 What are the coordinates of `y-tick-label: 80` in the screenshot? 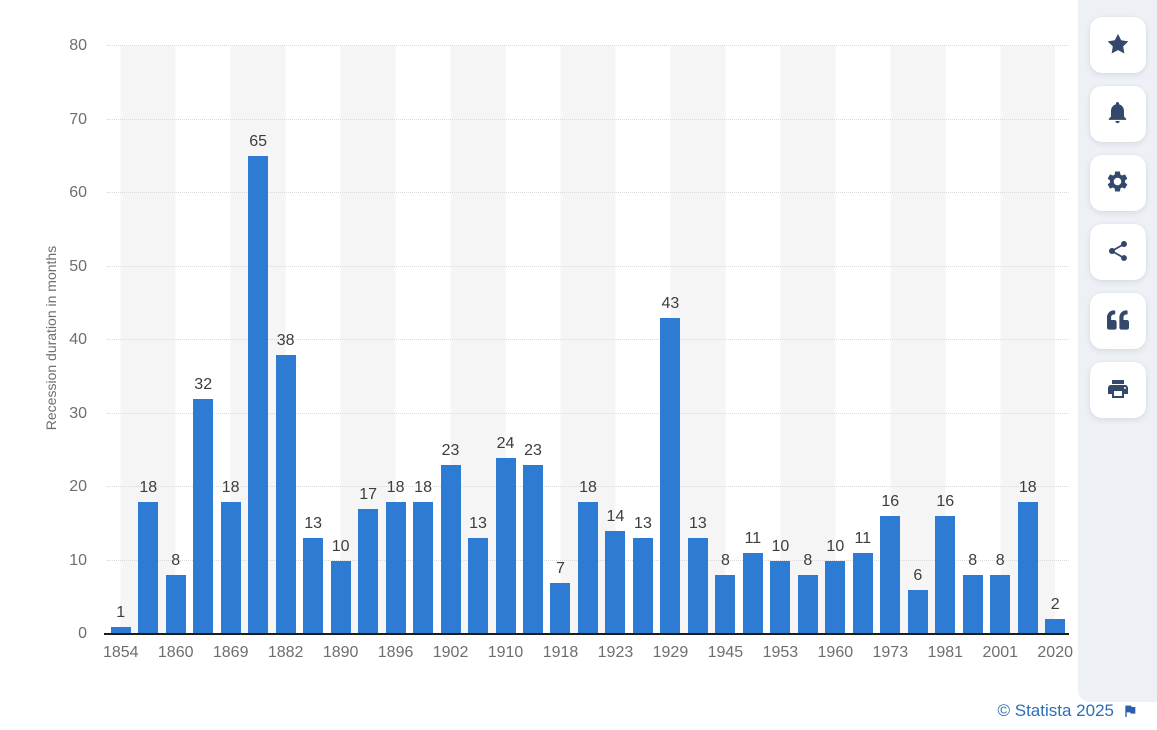 It's located at (78, 45).